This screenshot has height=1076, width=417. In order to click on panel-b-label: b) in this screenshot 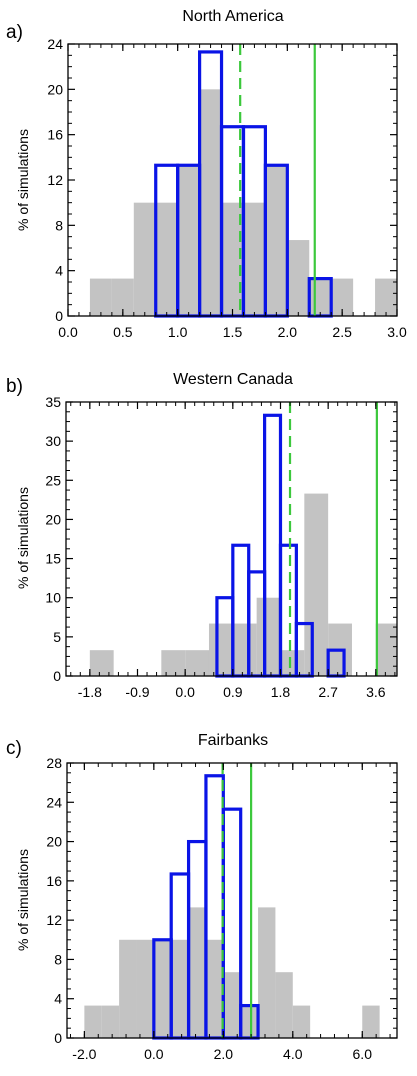, I will do `click(14, 386)`.